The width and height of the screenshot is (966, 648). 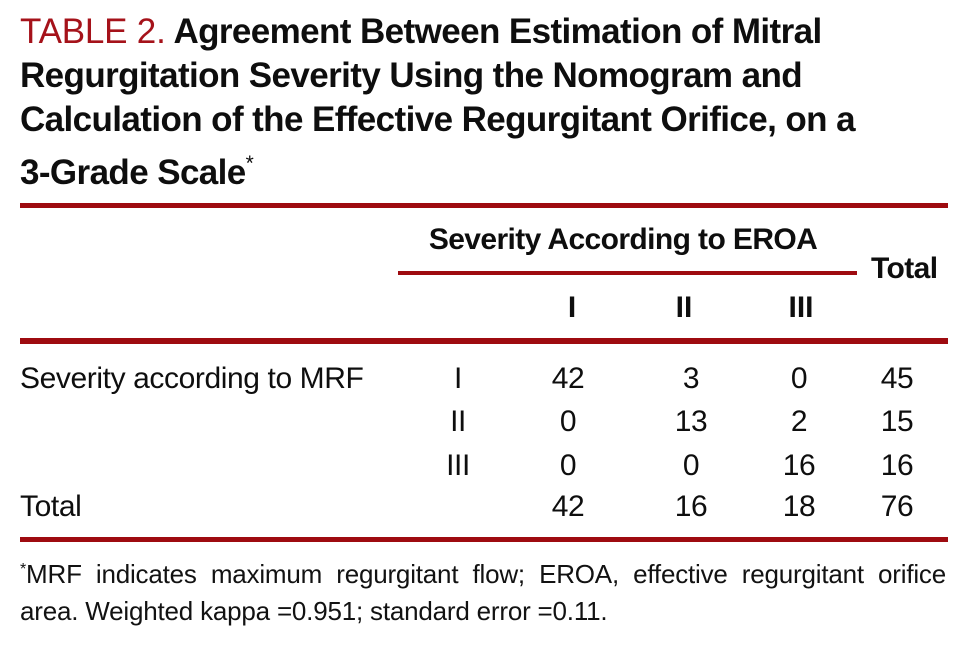 What do you see at coordinates (23, 569) in the screenshot?
I see `footnote-marker: *` at bounding box center [23, 569].